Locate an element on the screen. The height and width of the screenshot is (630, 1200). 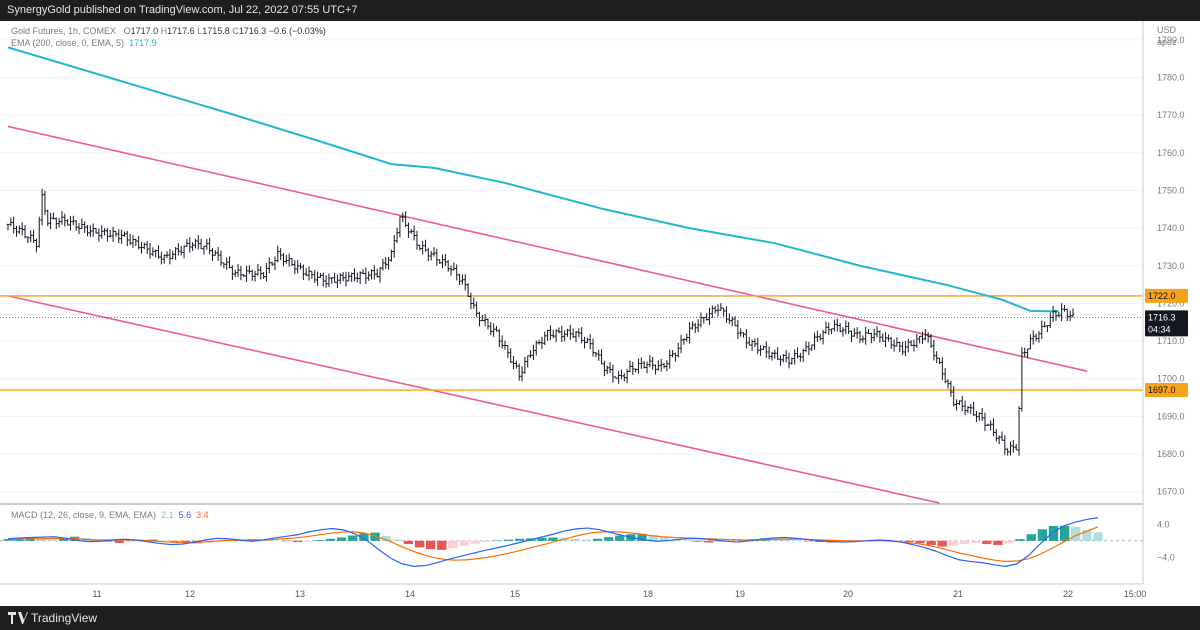
macd-pane is located at coordinates (571, 542).